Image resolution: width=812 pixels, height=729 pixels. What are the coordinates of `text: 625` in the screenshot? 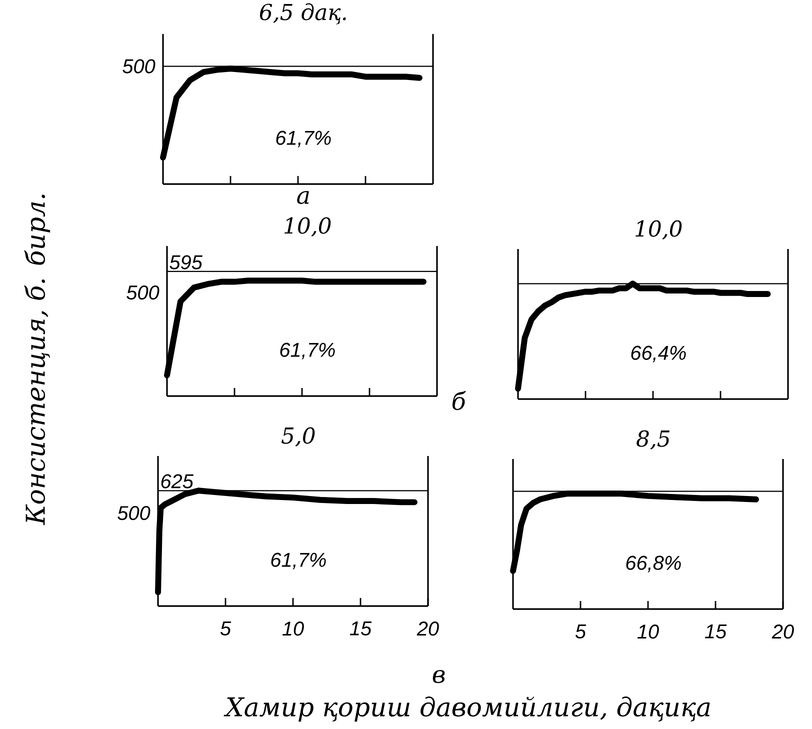 It's located at (177, 481).